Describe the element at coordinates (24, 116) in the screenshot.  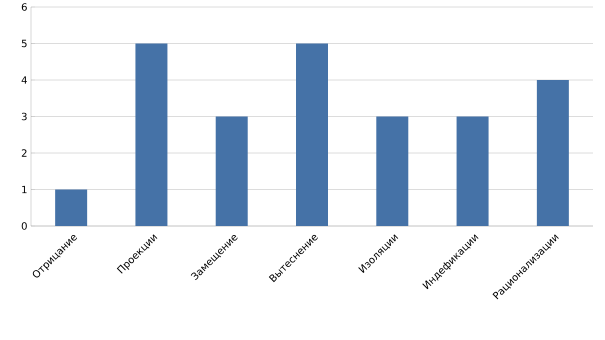
I see `y-tick-label: 3` at that location.